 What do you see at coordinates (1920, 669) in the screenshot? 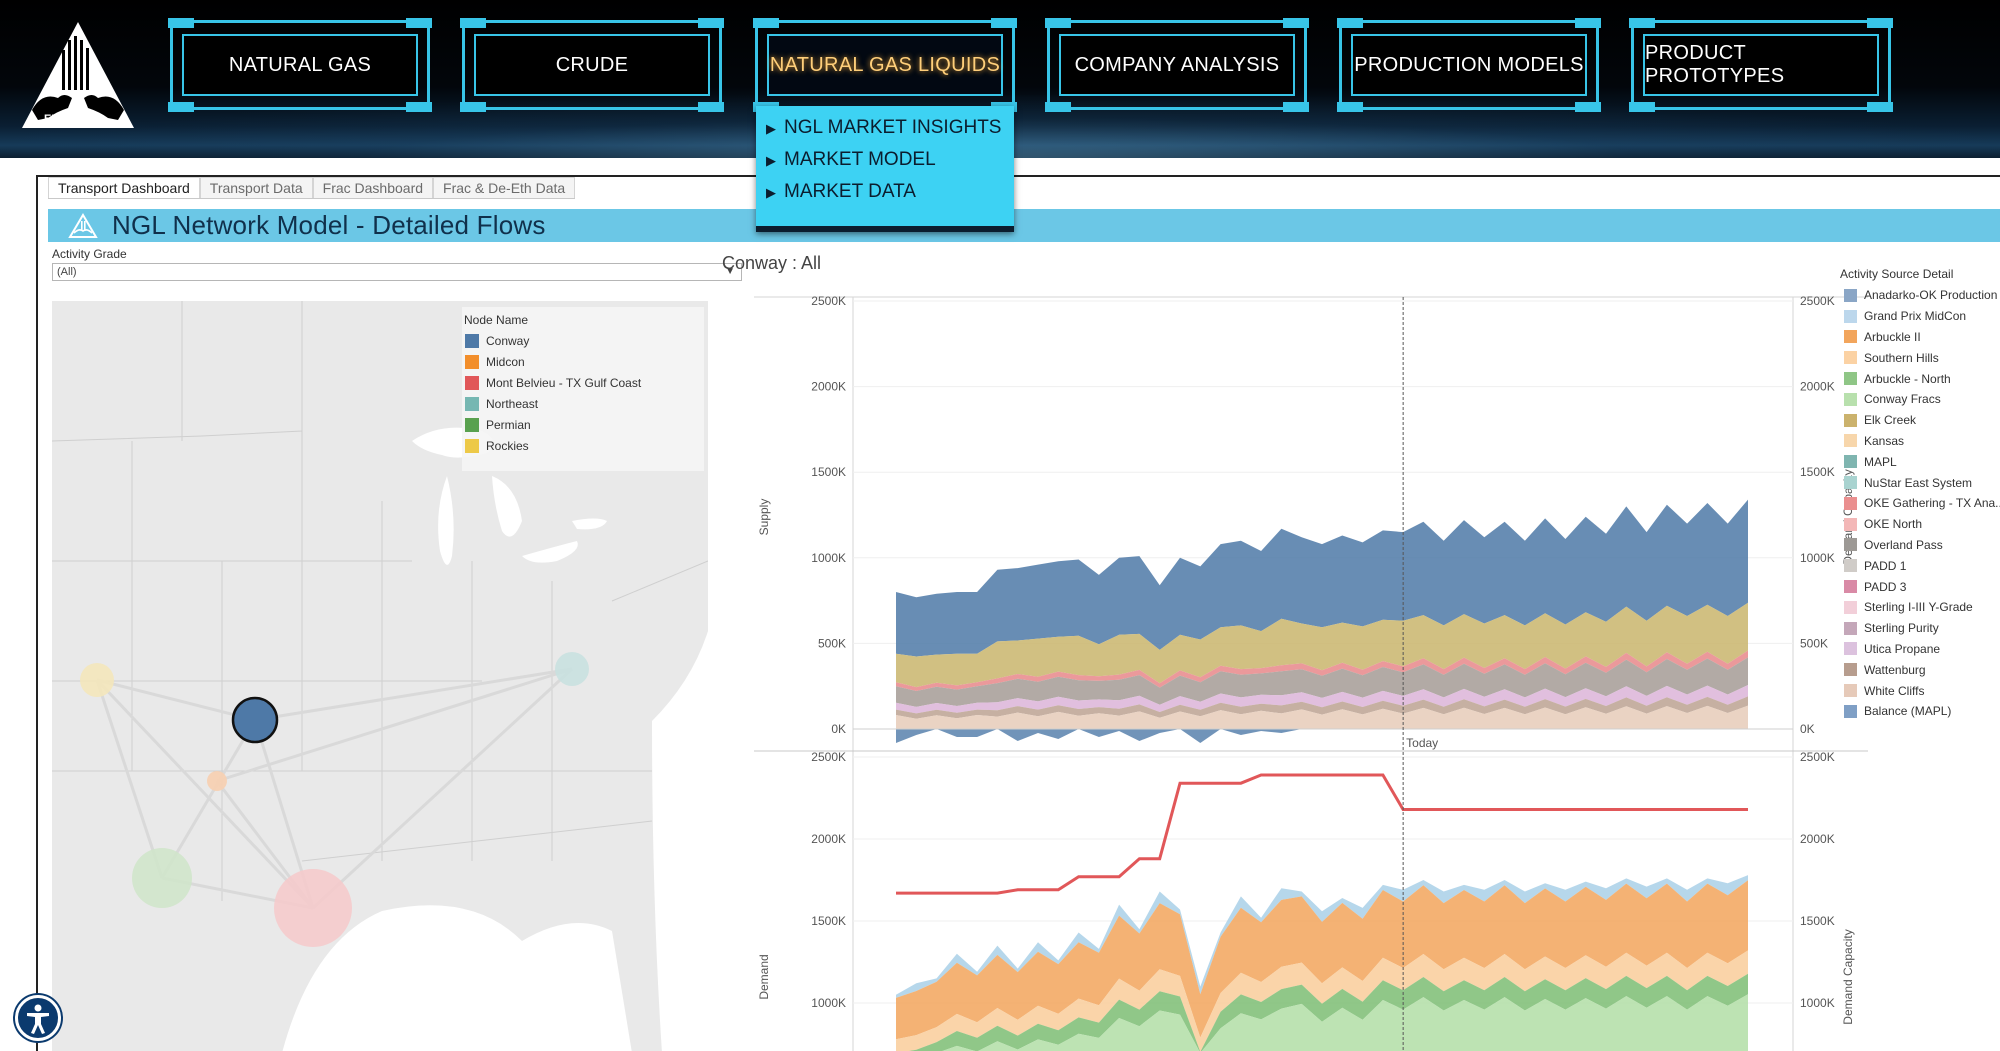
I see `source-legend-item: Wattenburg` at bounding box center [1920, 669].